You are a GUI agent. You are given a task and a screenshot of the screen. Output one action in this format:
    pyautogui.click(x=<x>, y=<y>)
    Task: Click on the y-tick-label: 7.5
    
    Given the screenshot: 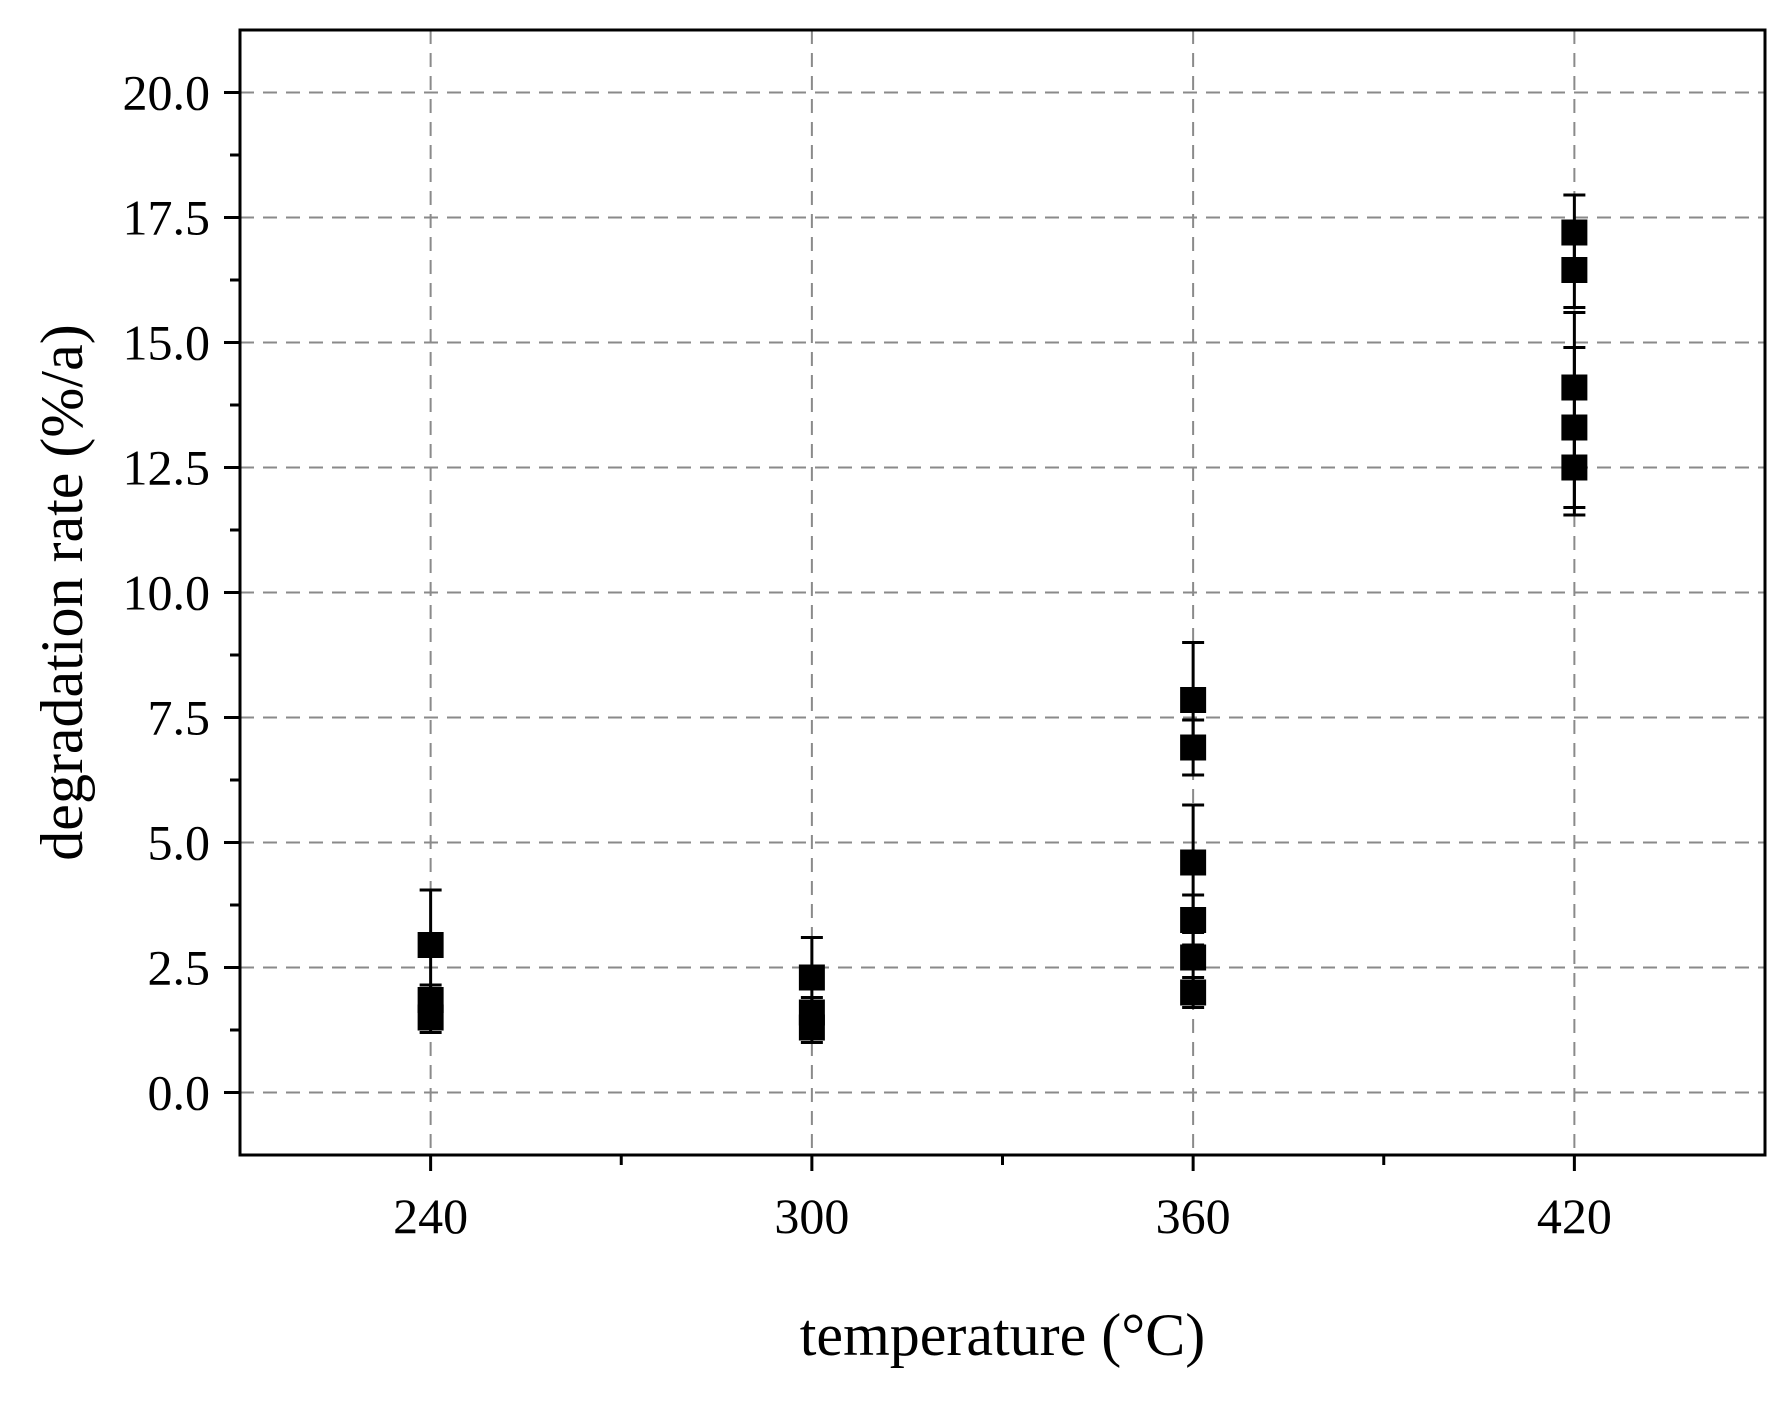 What is the action you would take?
    pyautogui.click(x=179, y=718)
    